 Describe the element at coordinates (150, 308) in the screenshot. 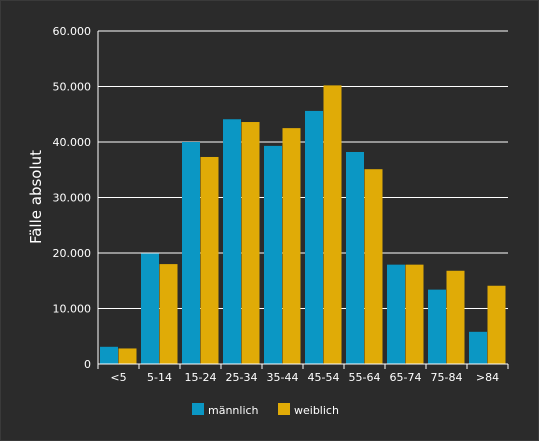

I see `bar-männlich-5-14` at that location.